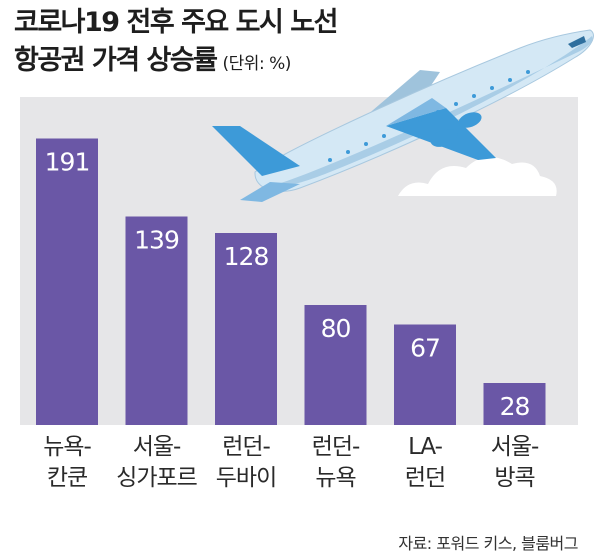  Describe the element at coordinates (425, 462) in the screenshot. I see `category-label-4: LA- 런던` at that location.